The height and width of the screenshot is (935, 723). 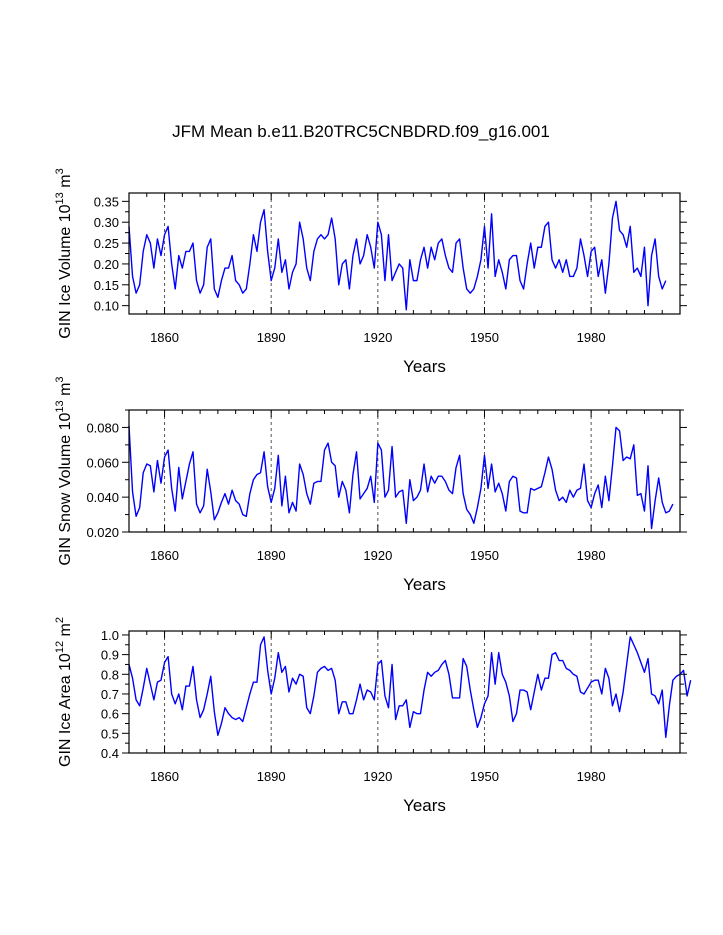 What do you see at coordinates (110, 655) in the screenshot?
I see `ice-area-ytick-label: 0.9` at bounding box center [110, 655].